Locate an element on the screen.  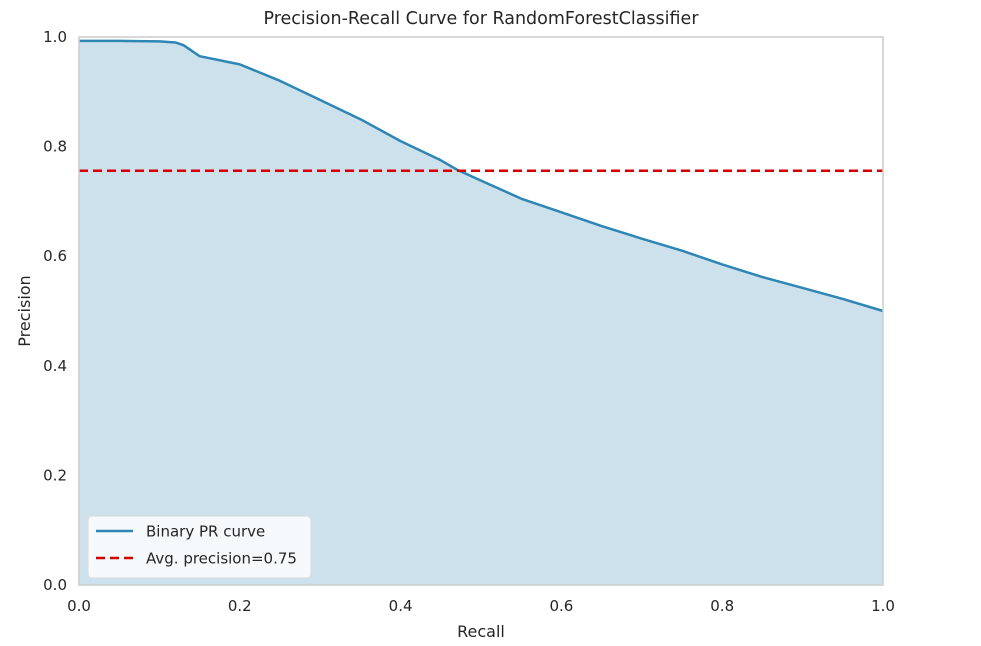
legend: Binary PR curve Avg. precision=0.75 is located at coordinates (199, 547).